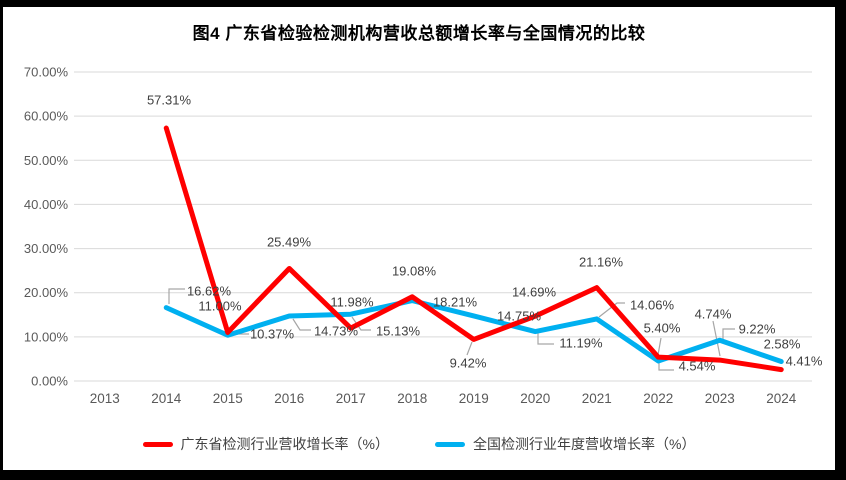  I want to click on y-tick-label: 0.00%, so click(49, 381).